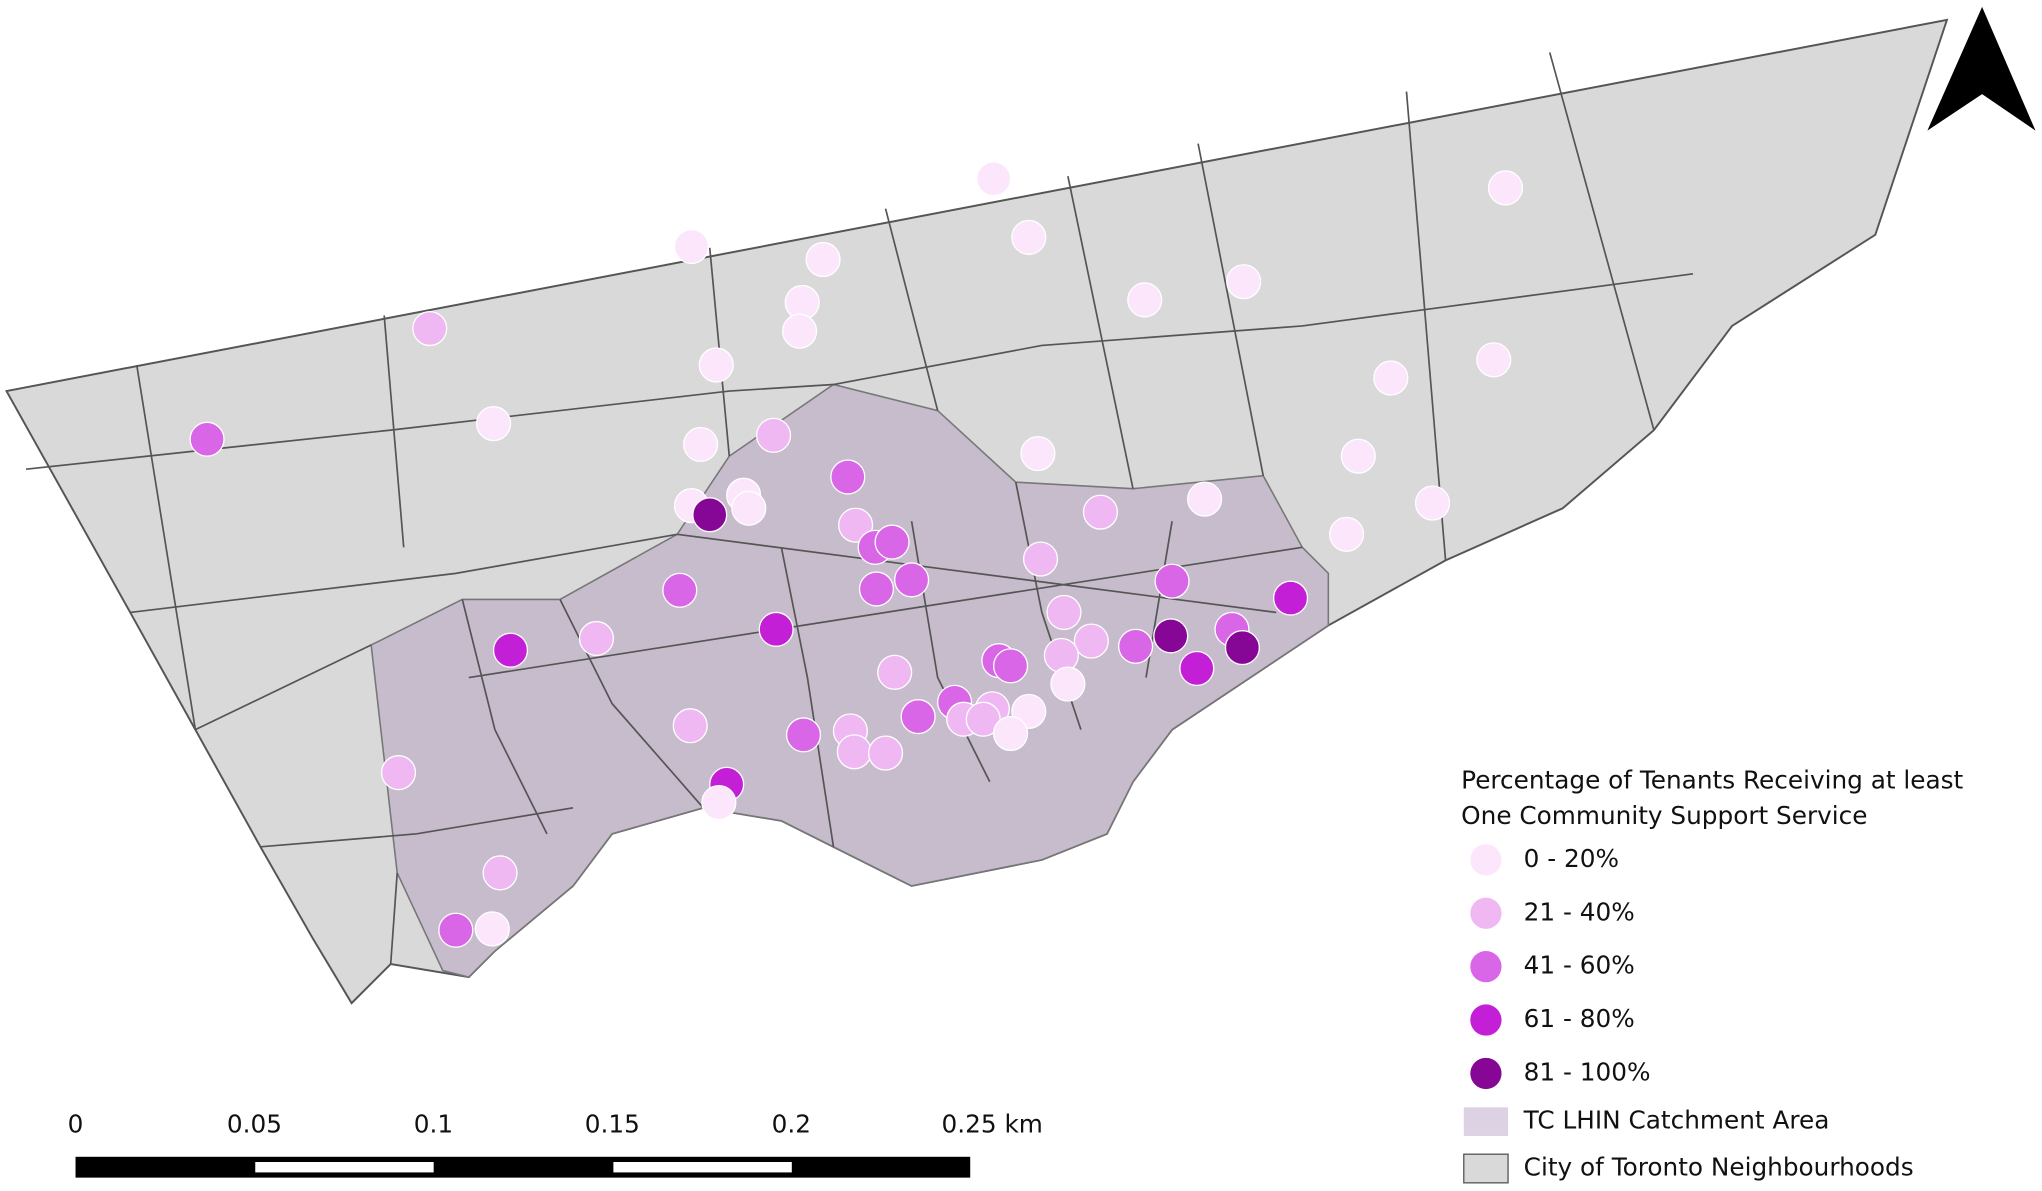 Image resolution: width=2042 pixels, height=1191 pixels. Describe the element at coordinates (1579, 911) in the screenshot. I see `legend-label: 21 - 40%` at that location.